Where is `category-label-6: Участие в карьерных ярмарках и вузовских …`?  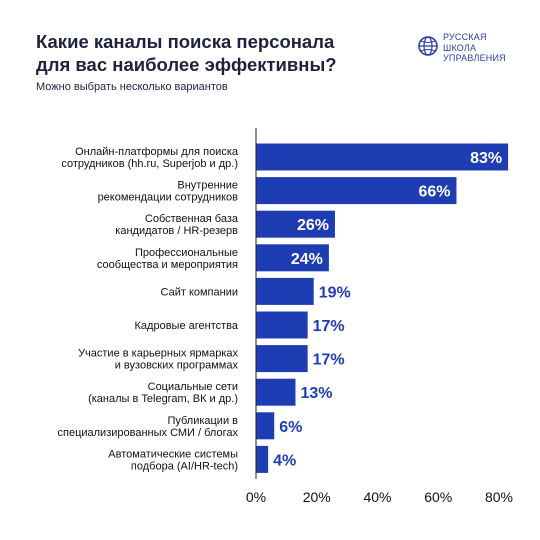 category-label-6: Участие в карьерных ярмарках и вузовских … is located at coordinates (158, 360).